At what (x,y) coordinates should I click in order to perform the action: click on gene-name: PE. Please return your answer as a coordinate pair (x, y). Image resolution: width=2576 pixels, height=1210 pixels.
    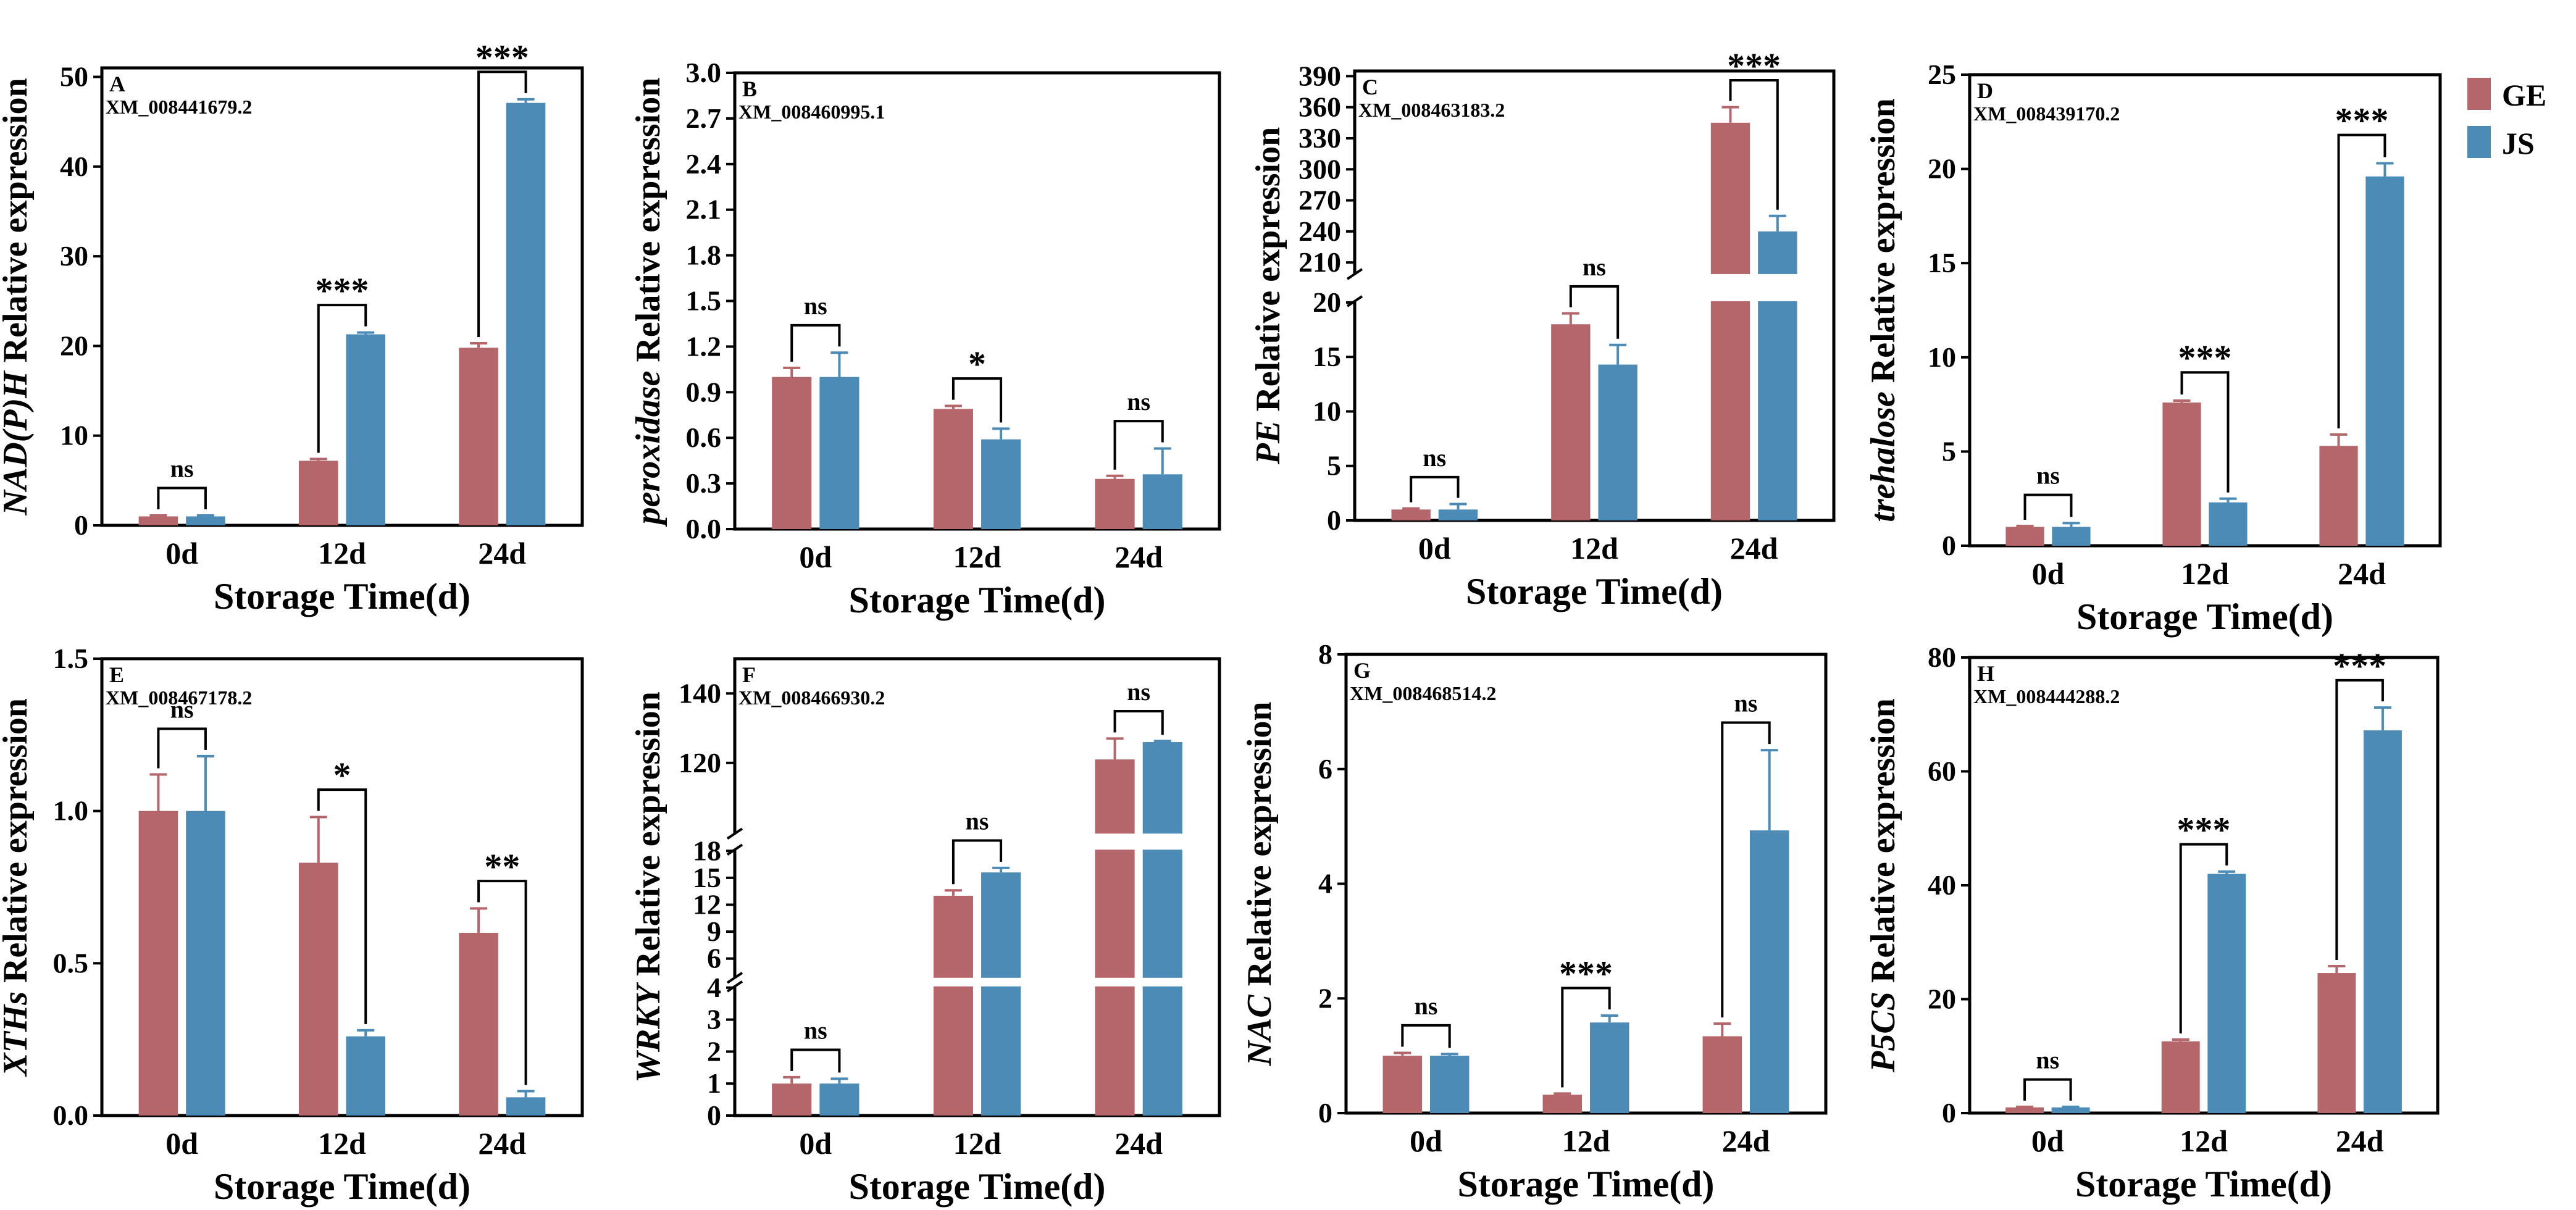
    Looking at the image, I should click on (1268, 442).